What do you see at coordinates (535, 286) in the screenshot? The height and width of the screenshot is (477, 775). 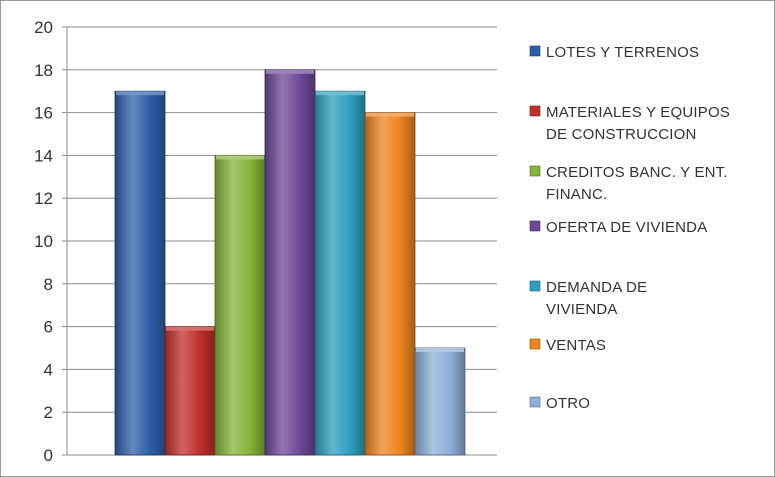 I see `legend-swatch-demanda-de-vivienda` at bounding box center [535, 286].